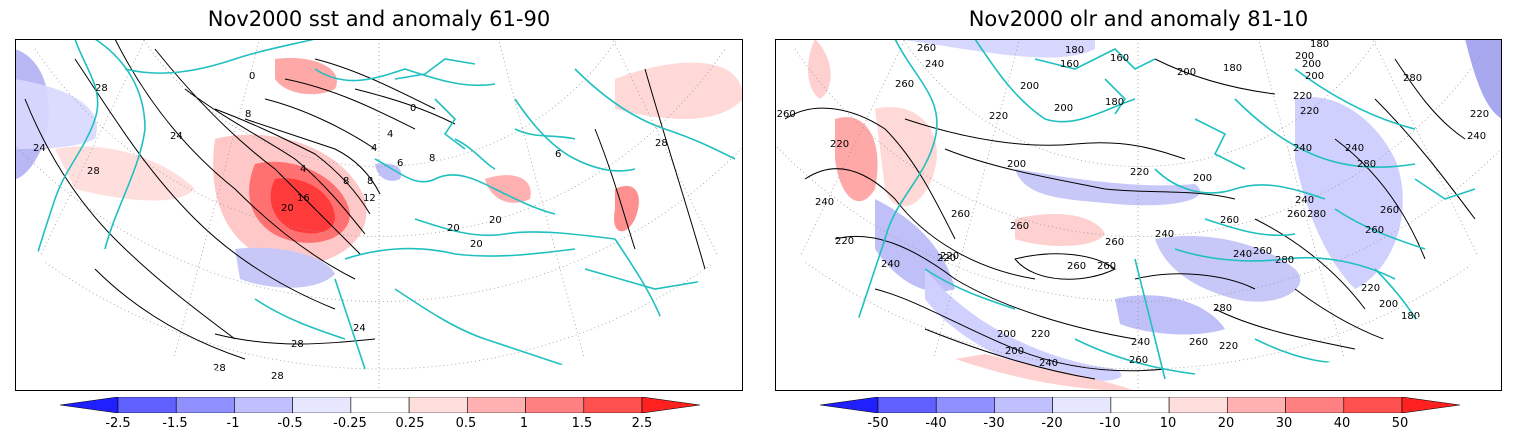 The image size is (1520, 431). Describe the element at coordinates (369, 198) in the screenshot. I see `contour-label: 12` at that location.